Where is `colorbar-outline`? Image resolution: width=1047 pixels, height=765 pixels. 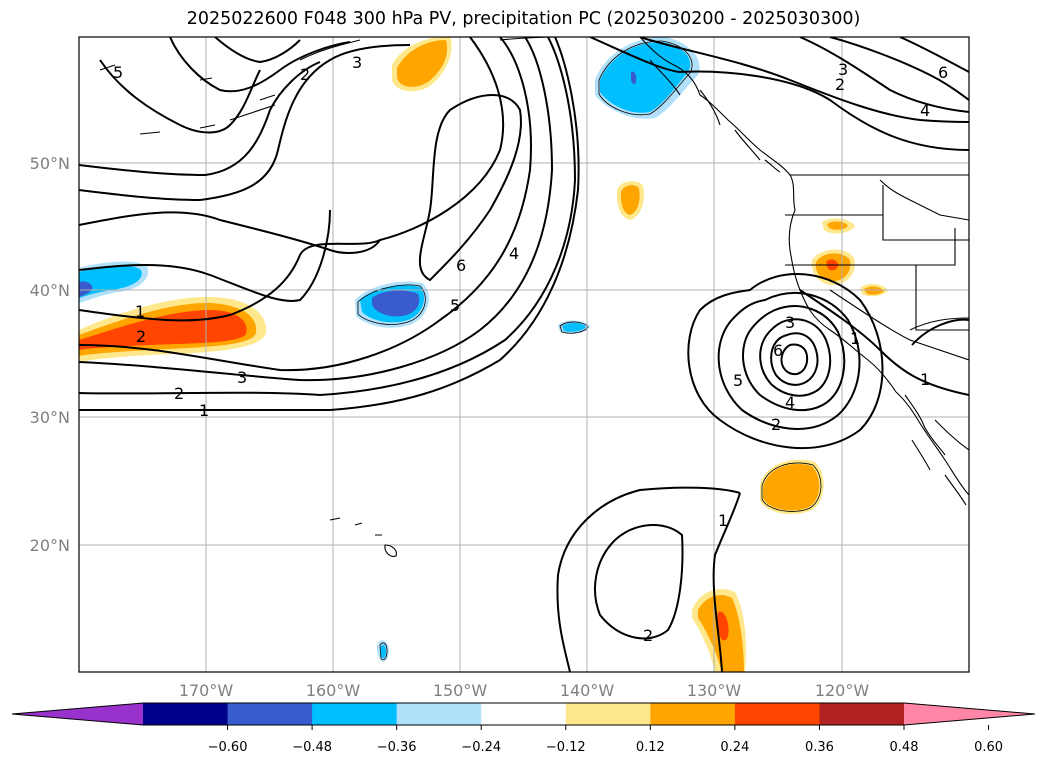 colorbar-outline is located at coordinates (523, 714).